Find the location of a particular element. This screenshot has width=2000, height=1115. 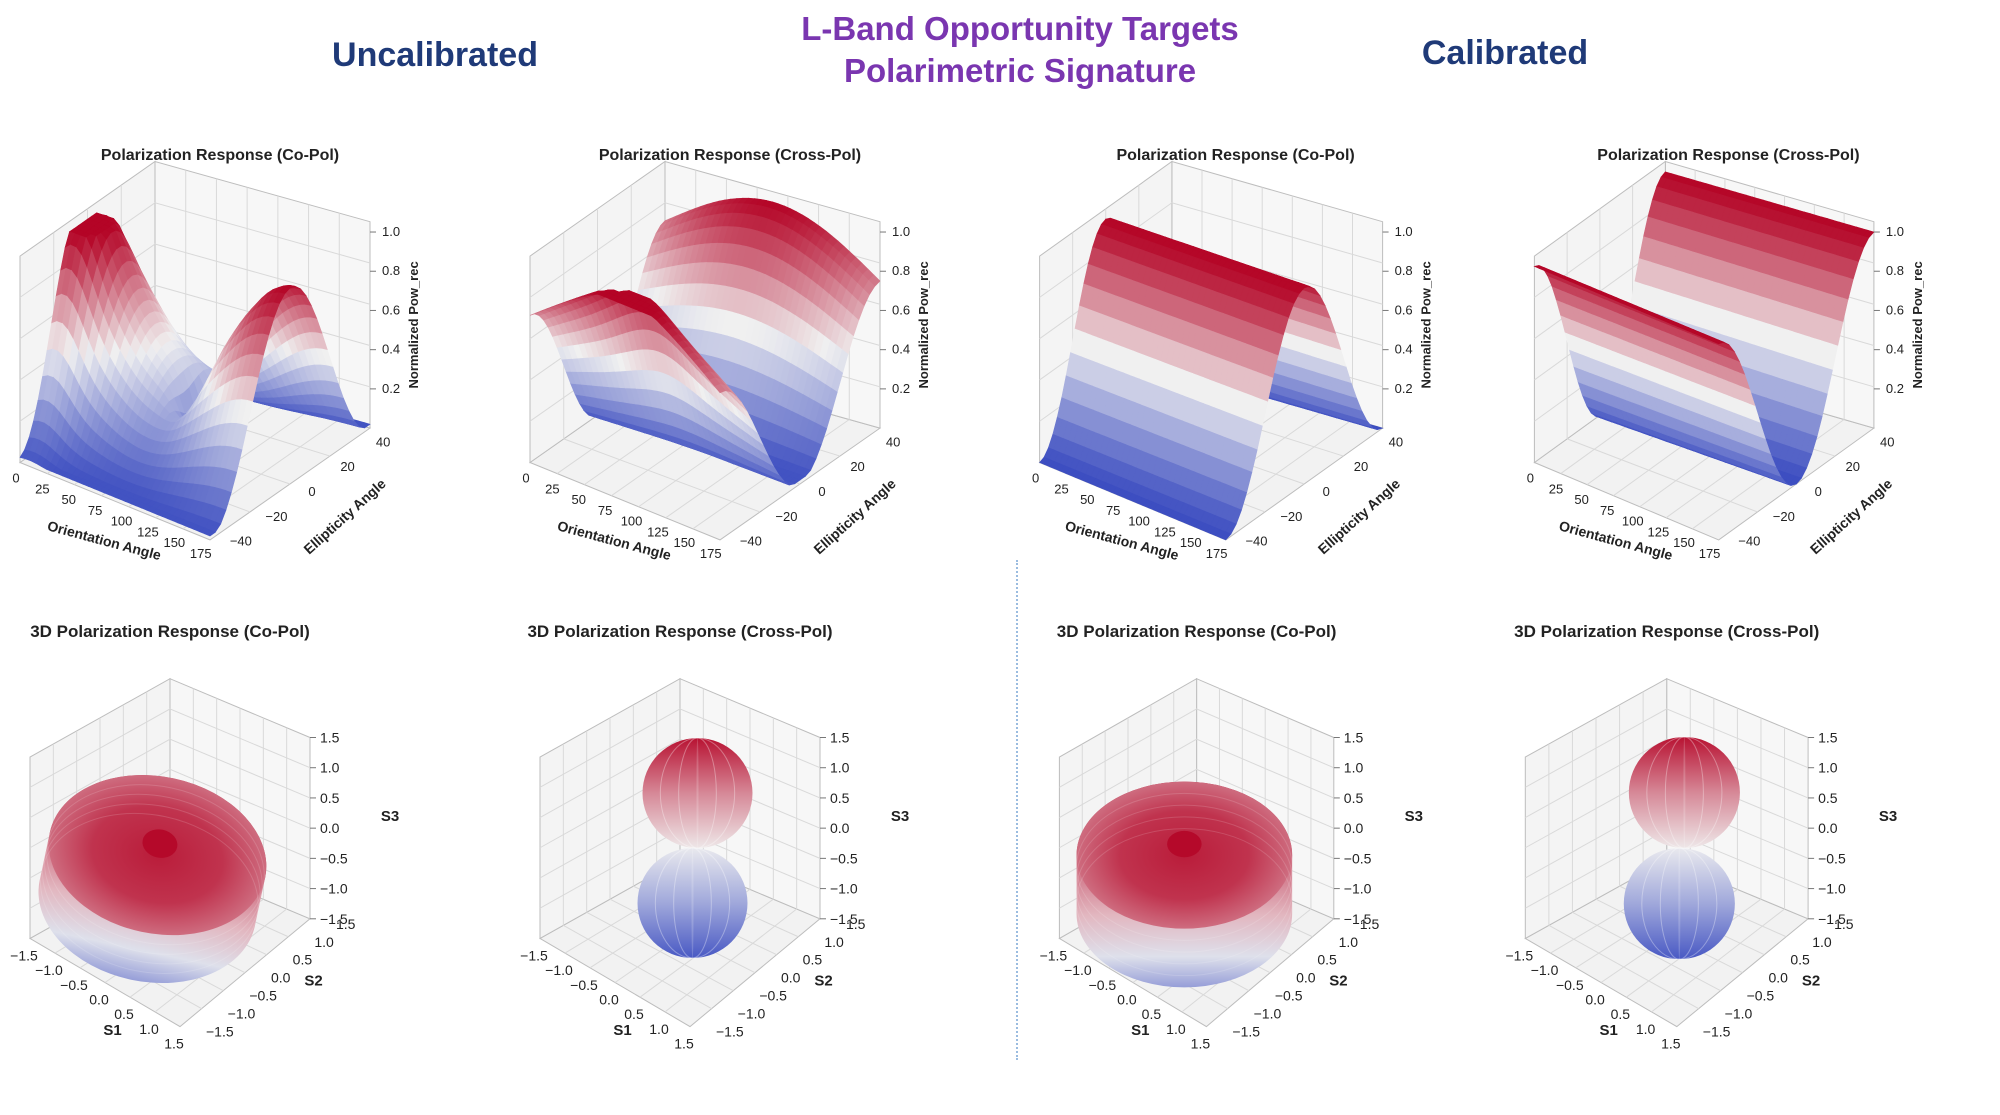

plot-title: 3D Polarization Response (Co-Pol) is located at coordinates (170, 631).